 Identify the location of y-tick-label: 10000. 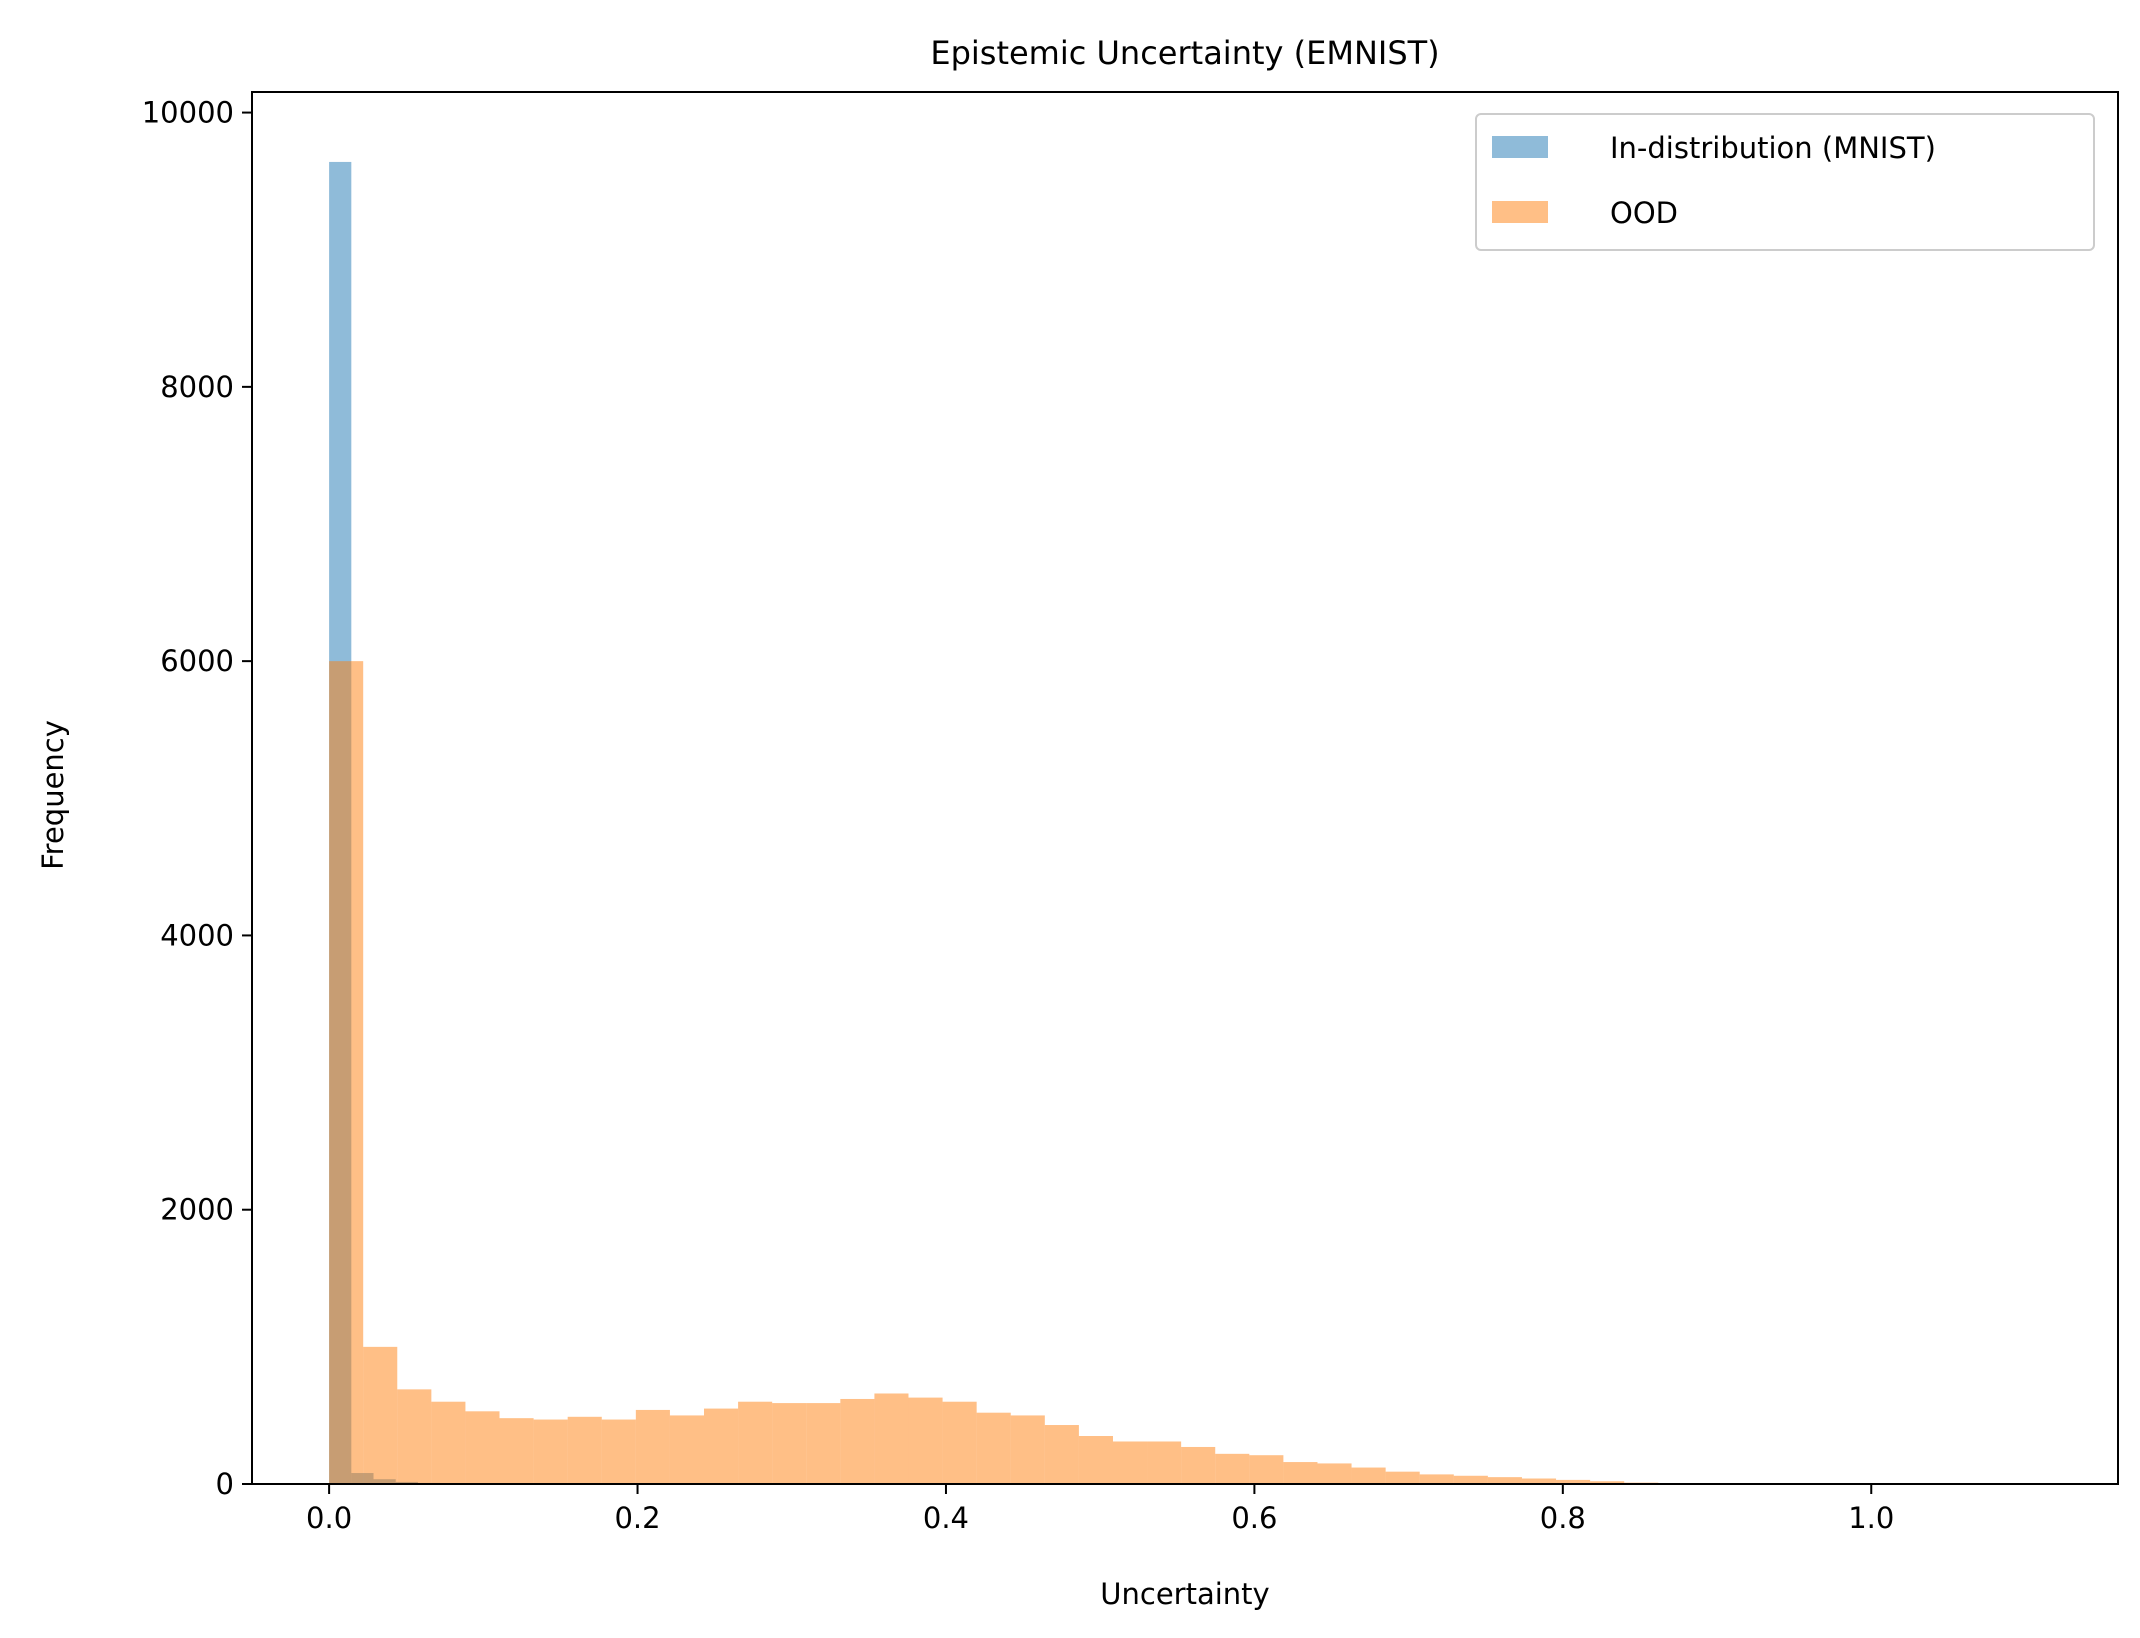
(188, 113).